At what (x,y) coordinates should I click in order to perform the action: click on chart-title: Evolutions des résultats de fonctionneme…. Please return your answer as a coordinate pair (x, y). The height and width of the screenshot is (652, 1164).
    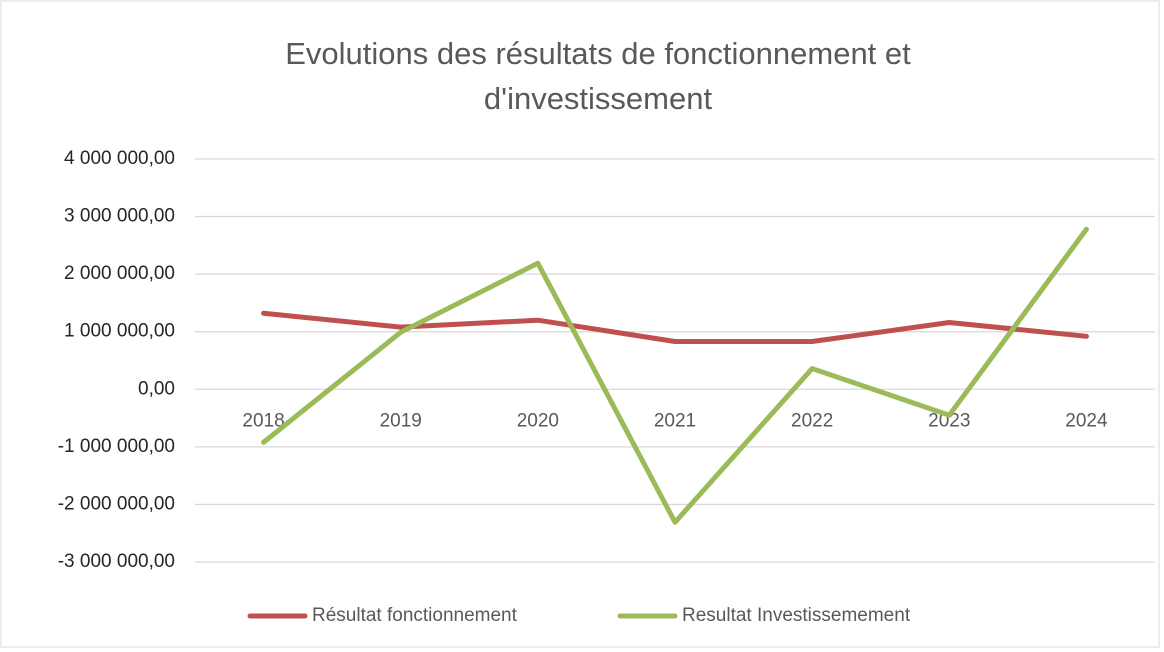
    Looking at the image, I should click on (598, 53).